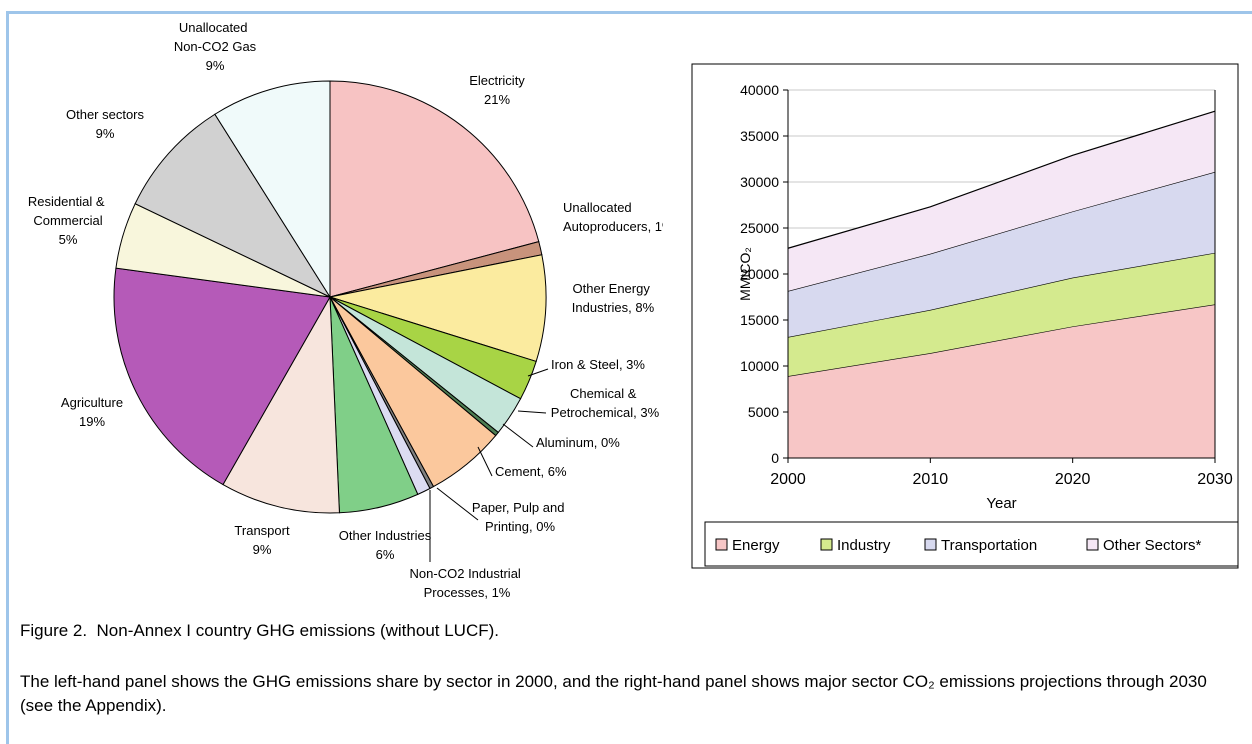 The width and height of the screenshot is (1252, 744). What do you see at coordinates (788, 479) in the screenshot?
I see `x-tick-label: 2000` at bounding box center [788, 479].